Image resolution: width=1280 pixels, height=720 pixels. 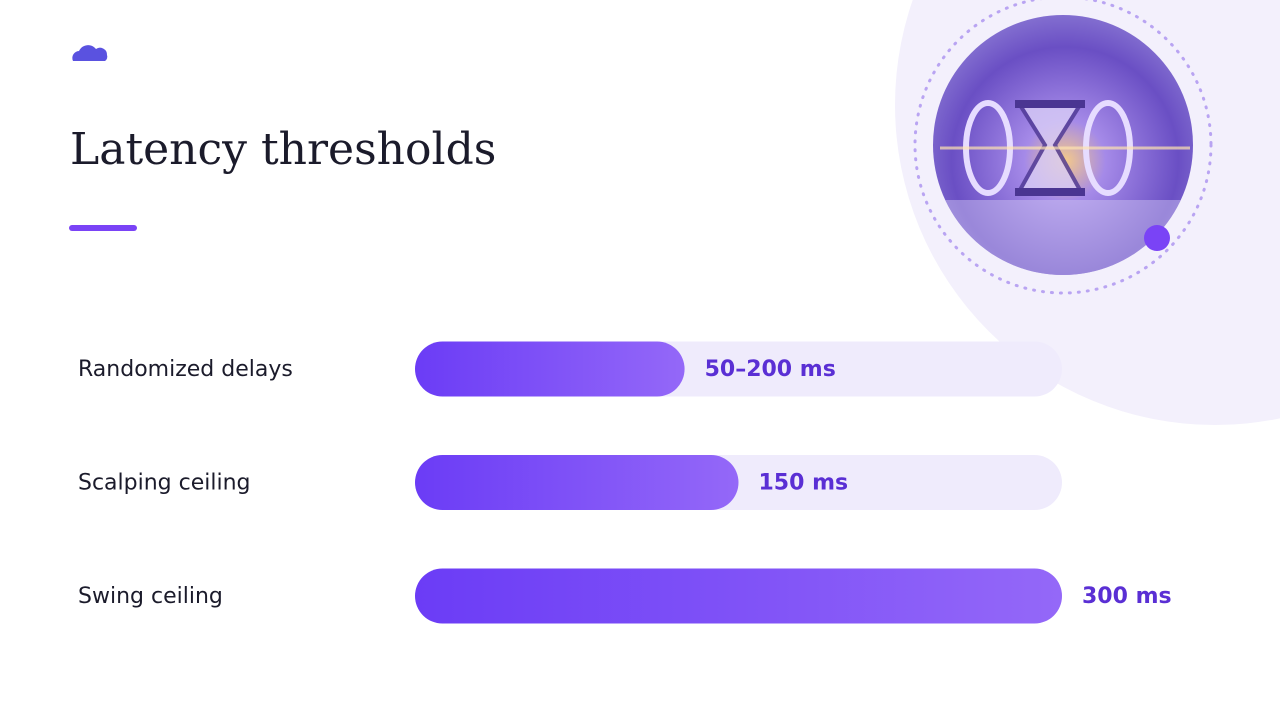 I want to click on category-label: Scalping ceiling, so click(x=164, y=483).